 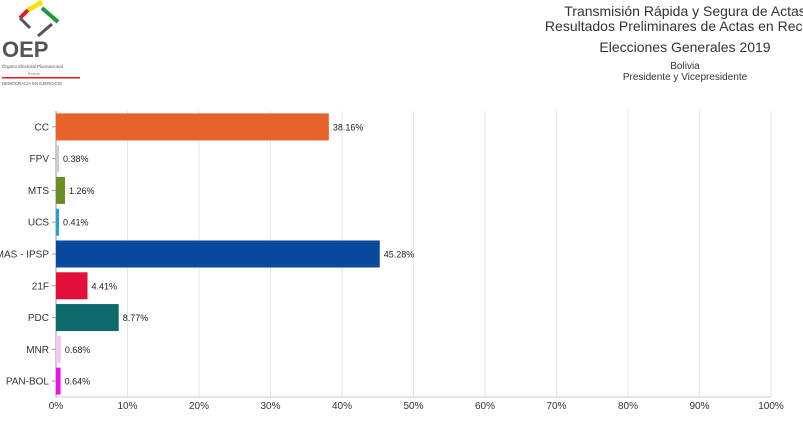 What do you see at coordinates (28, 382) in the screenshot?
I see `category-label: PAN-BOL` at bounding box center [28, 382].